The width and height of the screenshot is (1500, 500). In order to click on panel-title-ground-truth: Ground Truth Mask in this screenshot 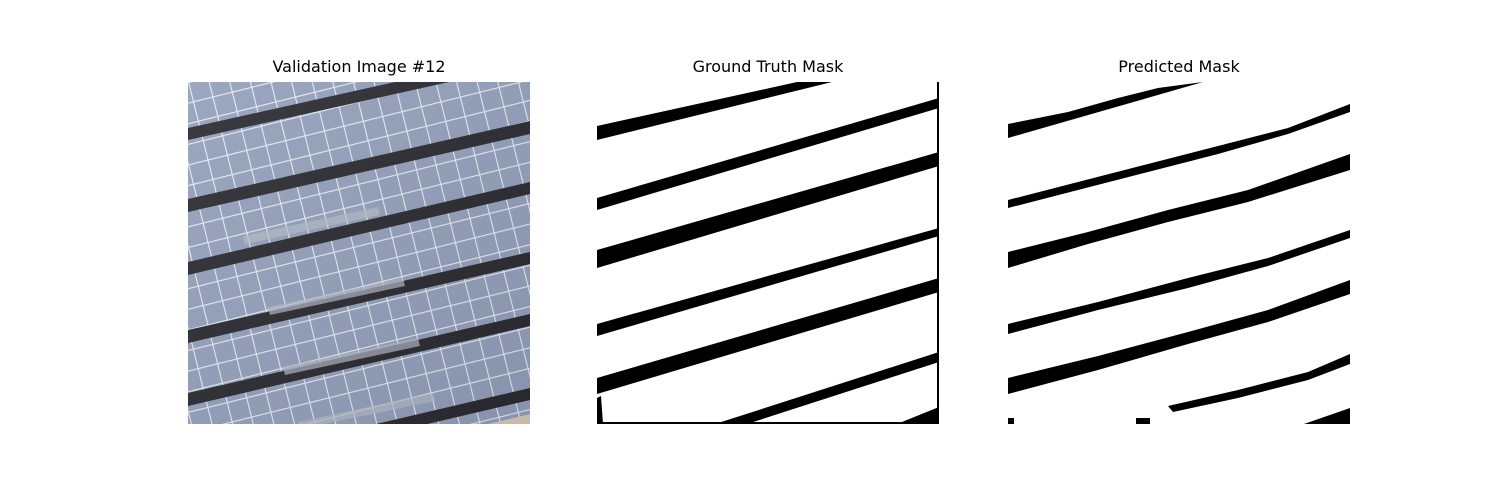, I will do `click(768, 66)`.